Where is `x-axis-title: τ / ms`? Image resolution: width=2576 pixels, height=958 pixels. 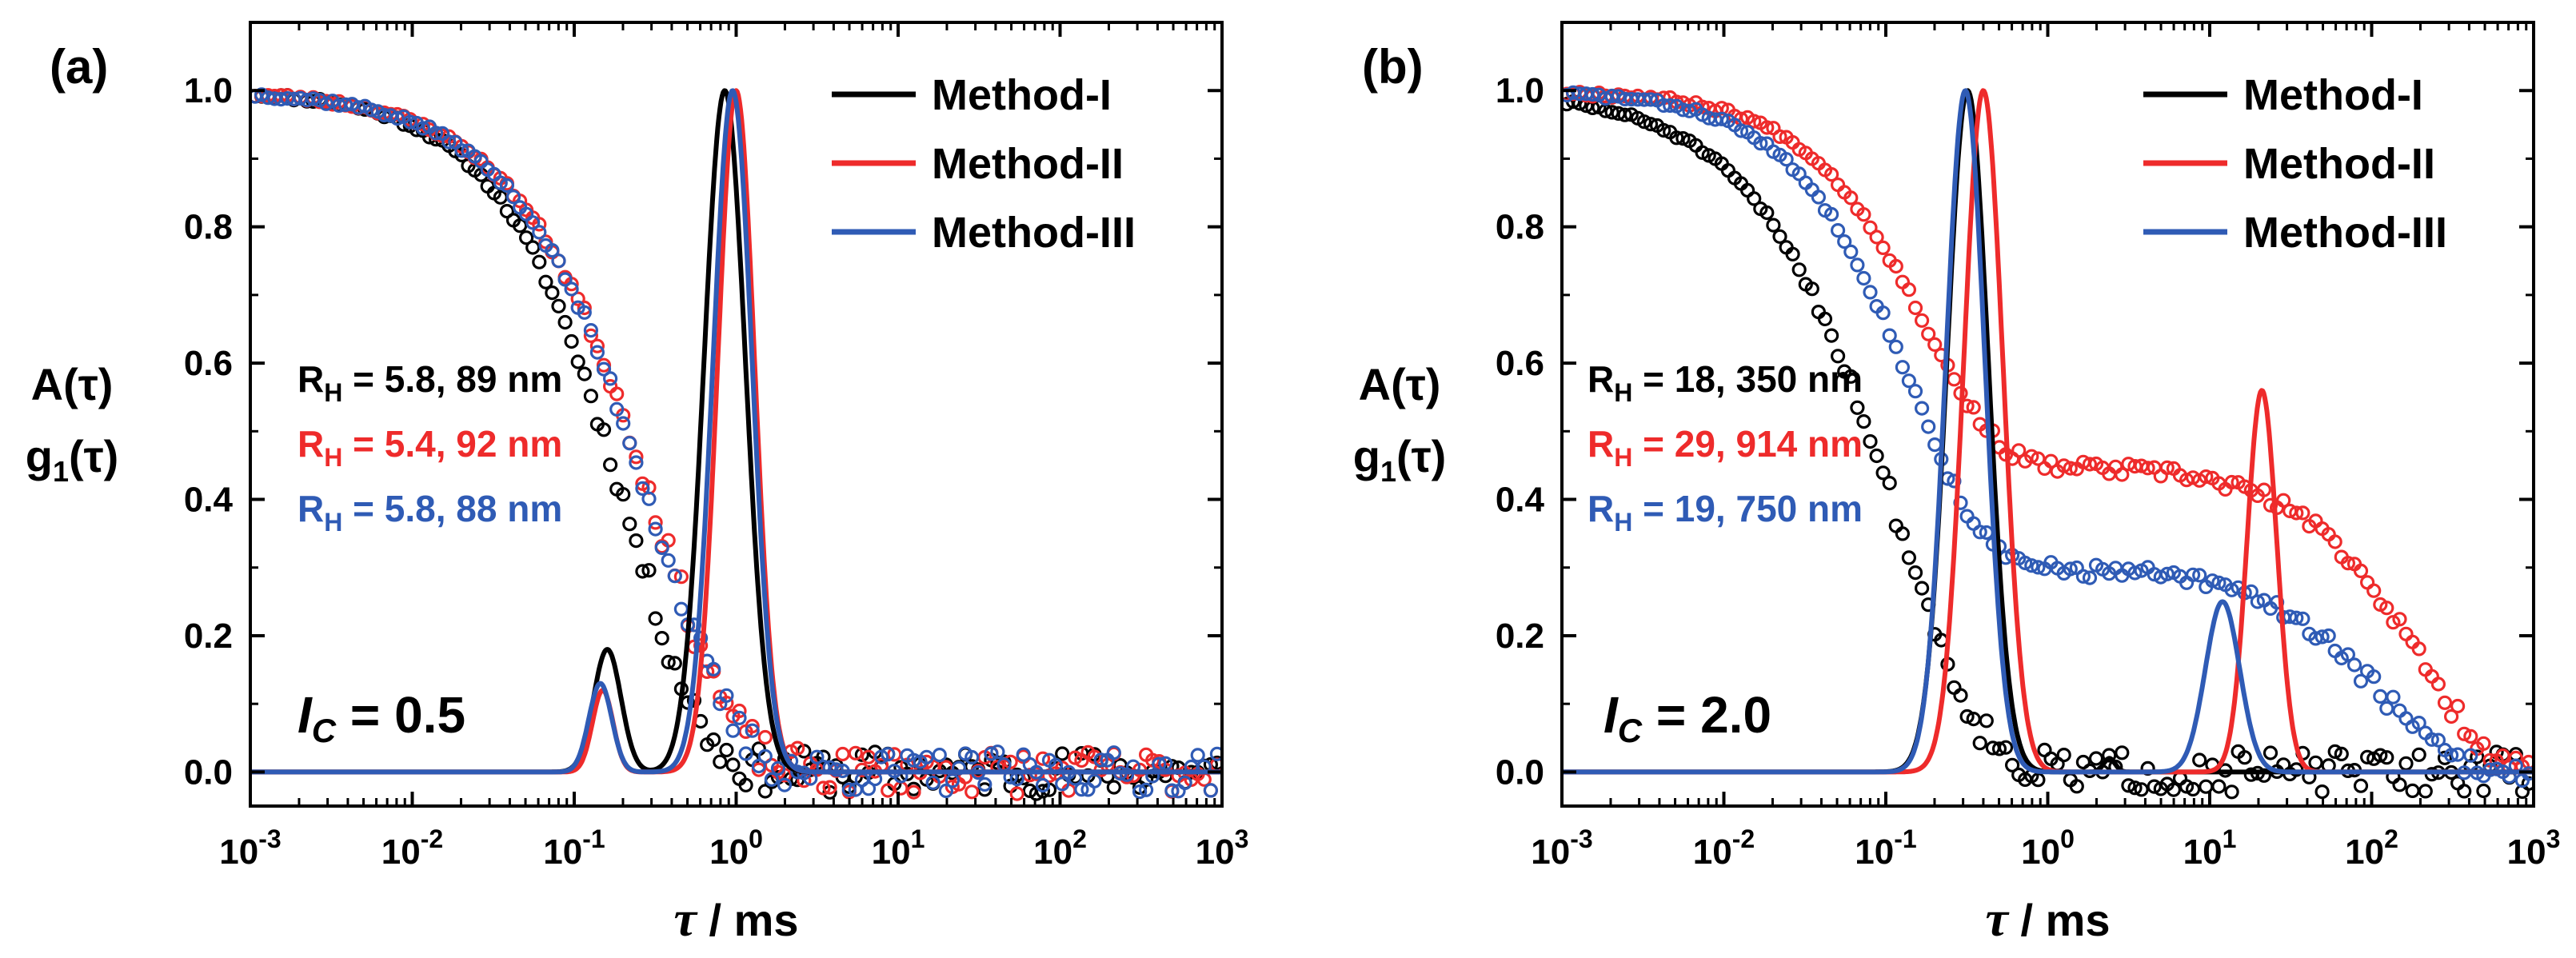
x-axis-title: τ / ms is located at coordinates (736, 918).